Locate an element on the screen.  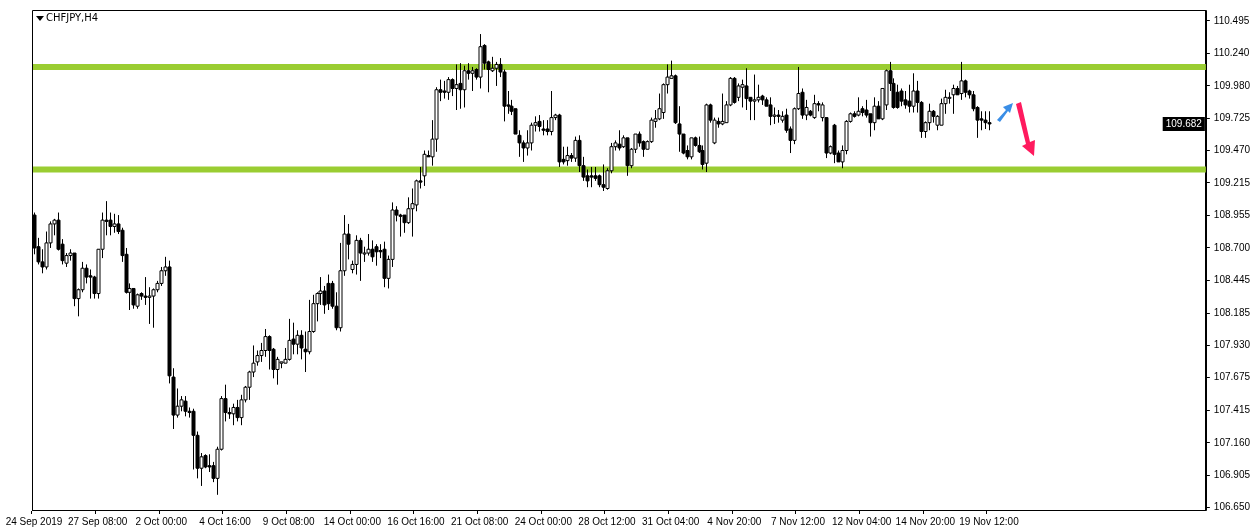
x-tick-label: 9 Oct 08:00 is located at coordinates (288, 521).